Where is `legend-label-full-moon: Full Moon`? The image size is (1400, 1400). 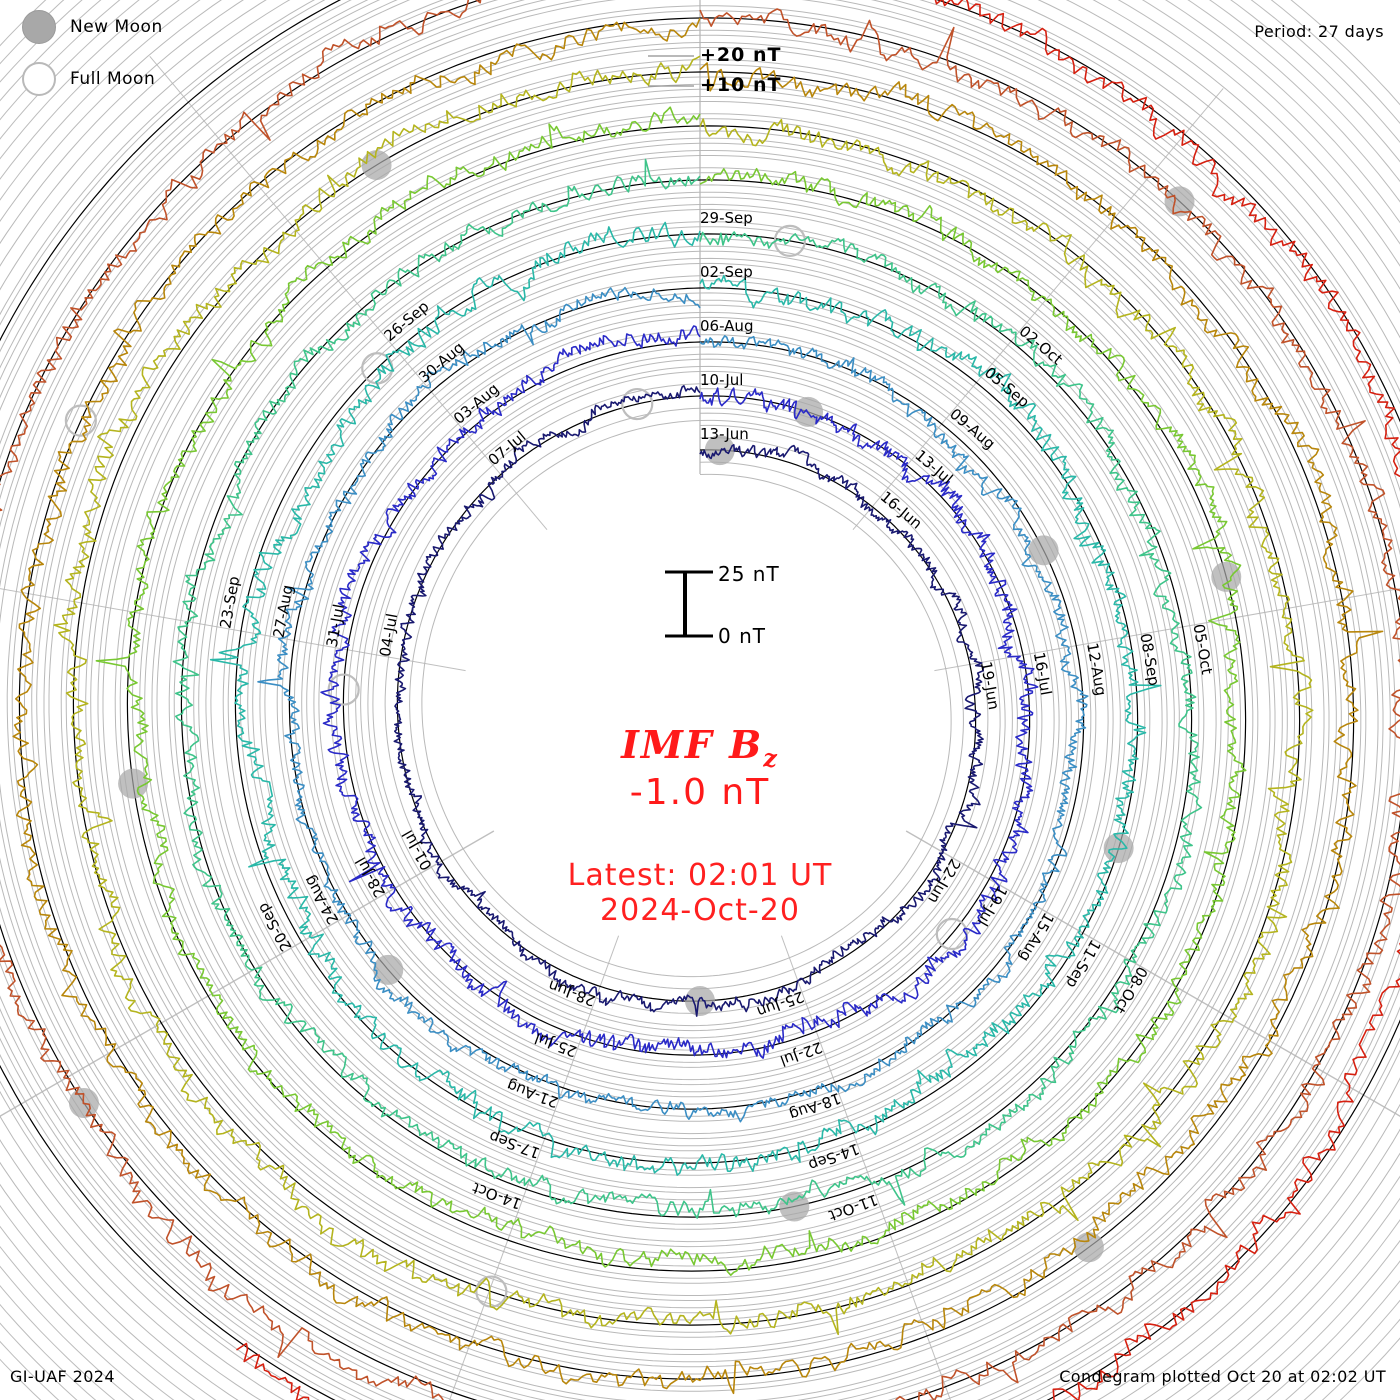 legend-label-full-moon: Full Moon is located at coordinates (113, 79).